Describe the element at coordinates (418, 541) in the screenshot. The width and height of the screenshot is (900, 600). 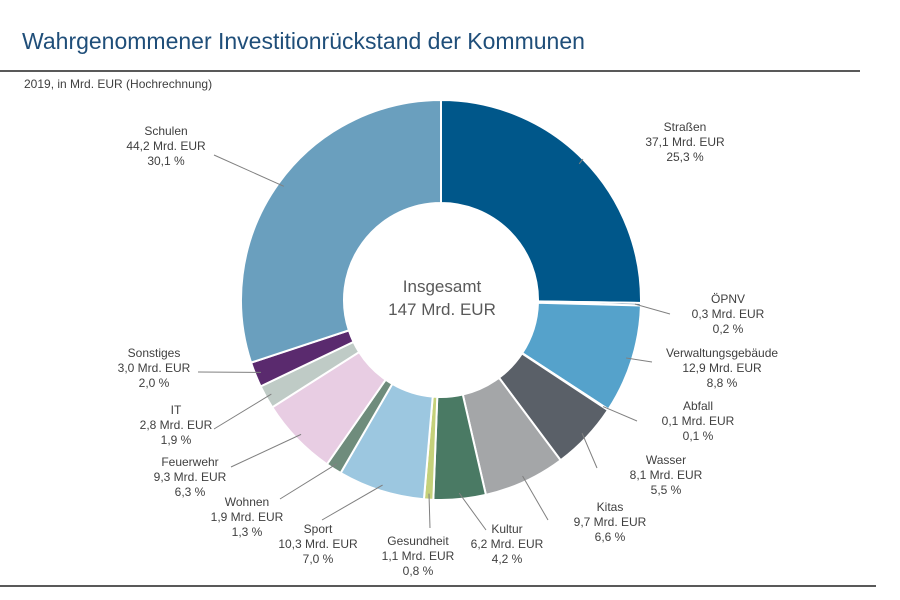
I see `label-name: Gesundheit` at that location.